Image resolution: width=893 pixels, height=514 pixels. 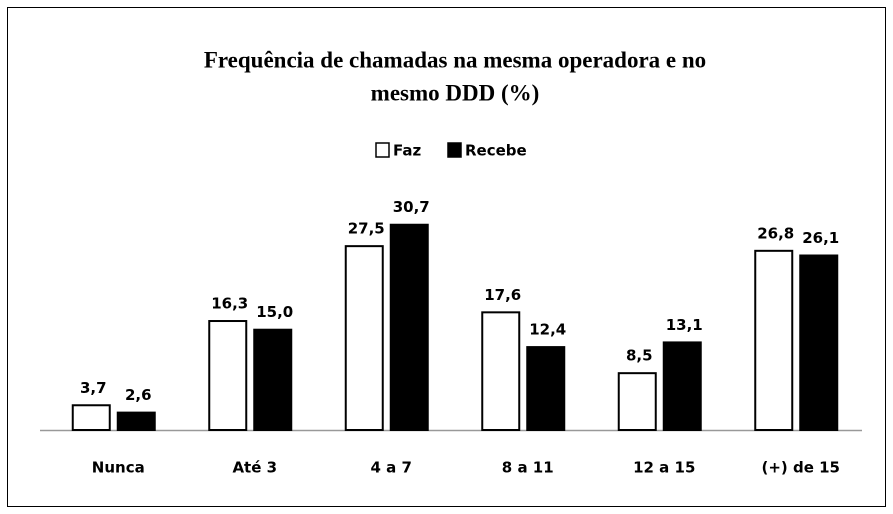 What do you see at coordinates (639, 356) in the screenshot?
I see `value-label: 8,5` at bounding box center [639, 356].